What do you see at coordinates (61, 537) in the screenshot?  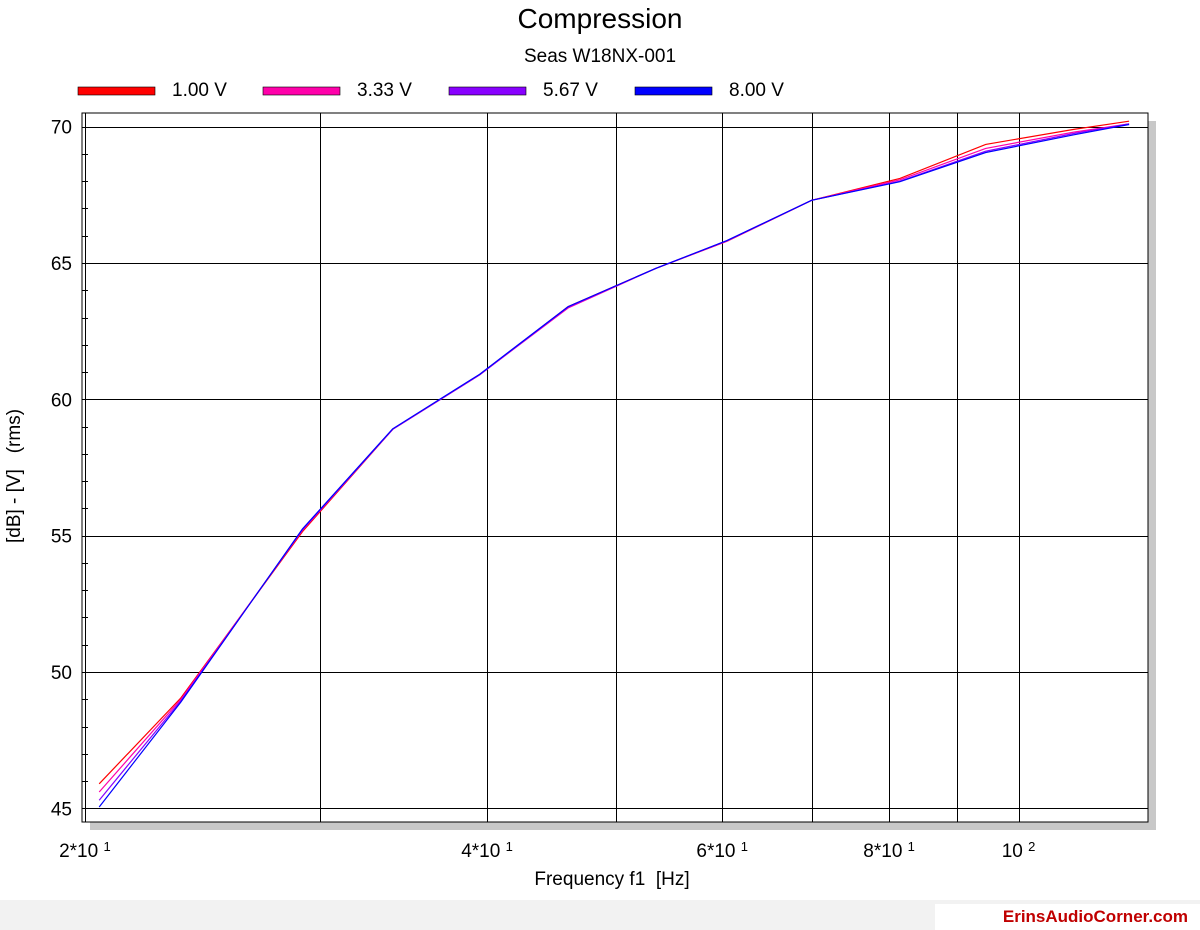 I see `y-tick-label: 55` at bounding box center [61, 537].